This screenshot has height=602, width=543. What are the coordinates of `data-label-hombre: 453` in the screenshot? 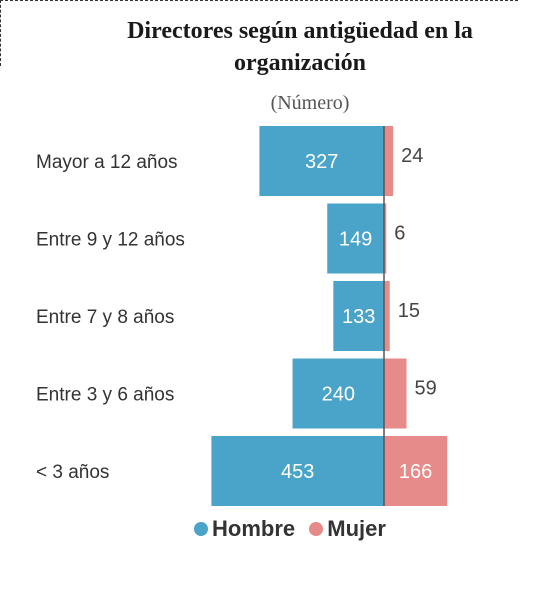 It's located at (297, 472).